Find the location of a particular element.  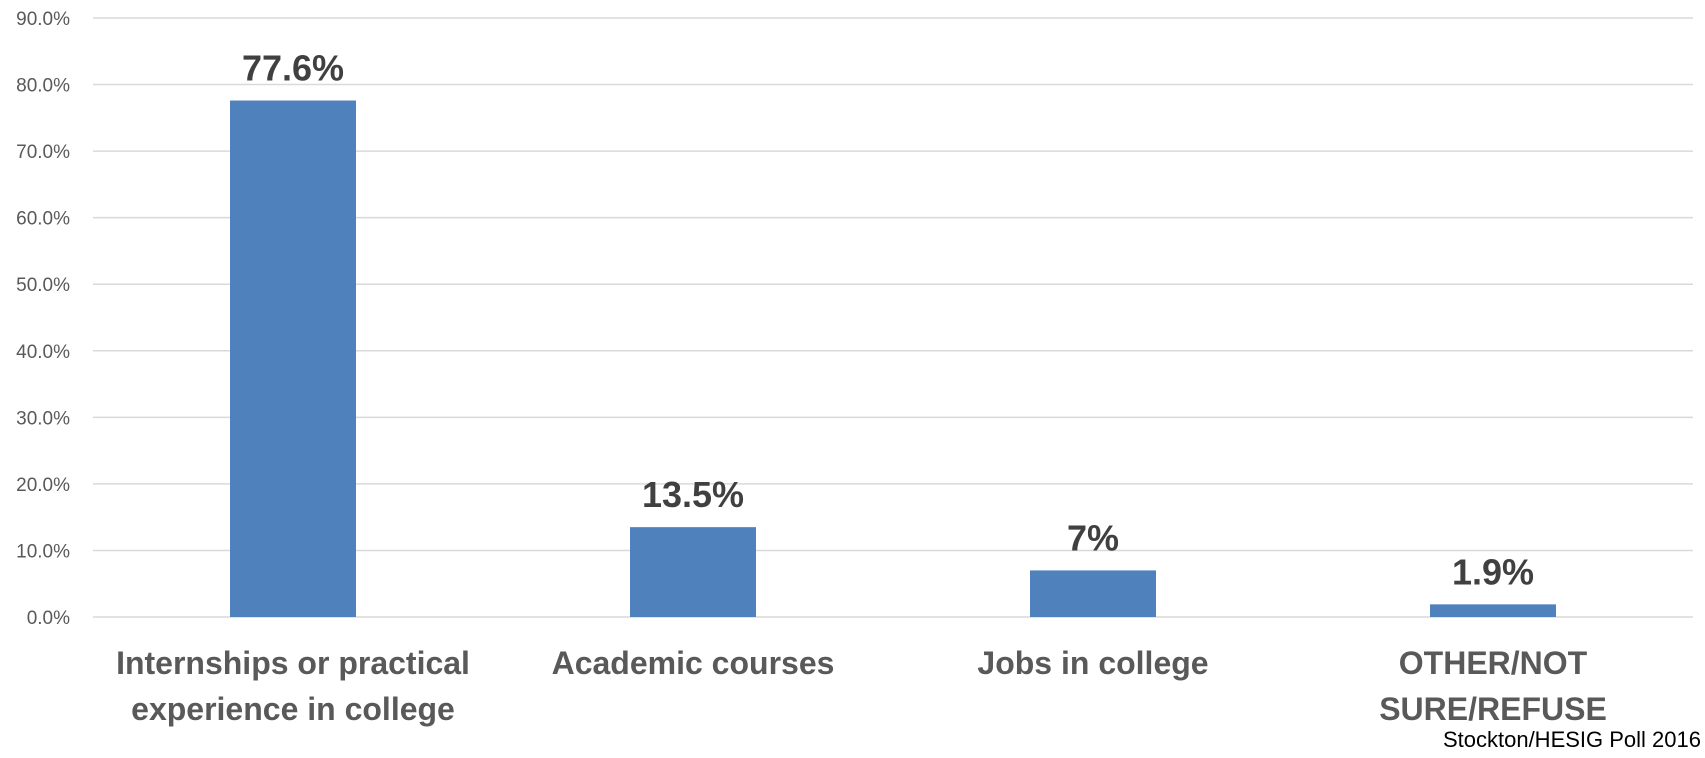

y-tick-label: 40.0% is located at coordinates (43, 352).